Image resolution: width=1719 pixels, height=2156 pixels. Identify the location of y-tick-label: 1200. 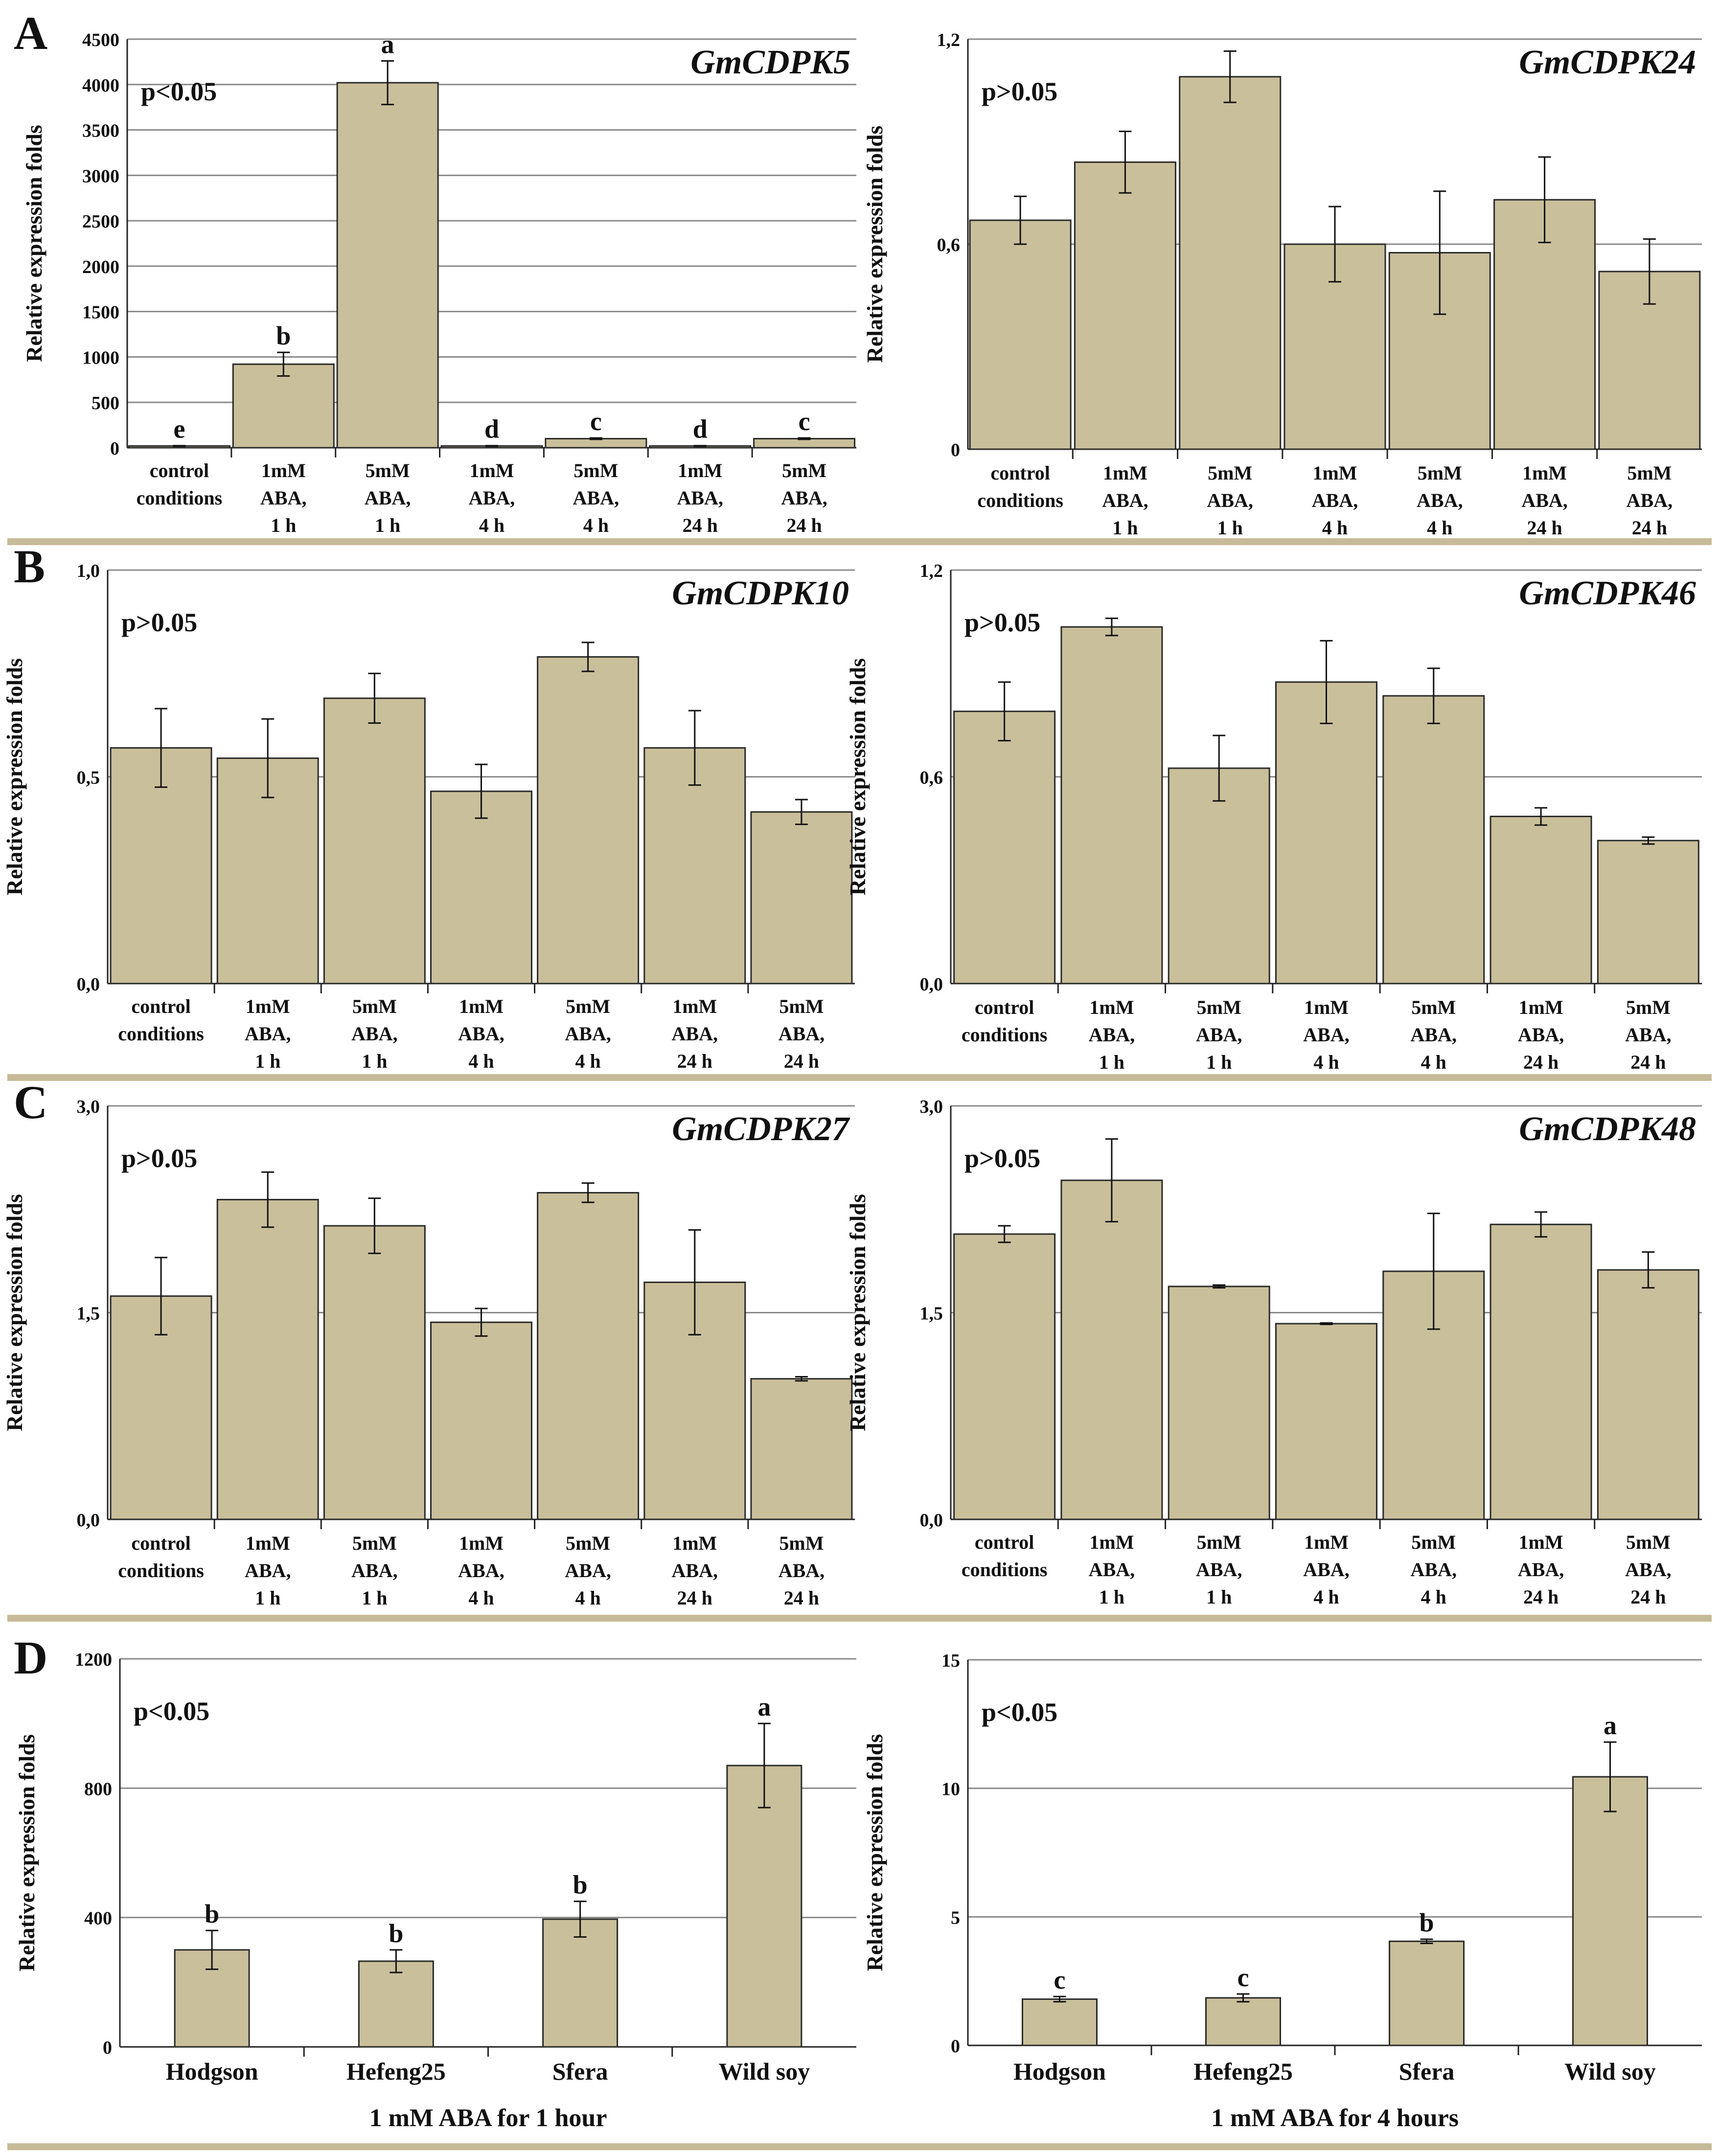
(93, 1660).